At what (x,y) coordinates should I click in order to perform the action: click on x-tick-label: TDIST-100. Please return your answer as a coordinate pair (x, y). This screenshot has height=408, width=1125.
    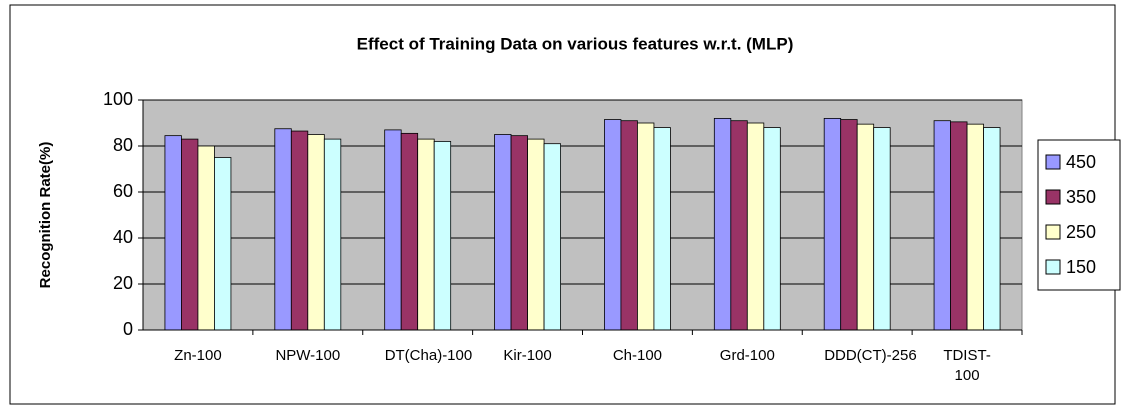
    Looking at the image, I should click on (967, 365).